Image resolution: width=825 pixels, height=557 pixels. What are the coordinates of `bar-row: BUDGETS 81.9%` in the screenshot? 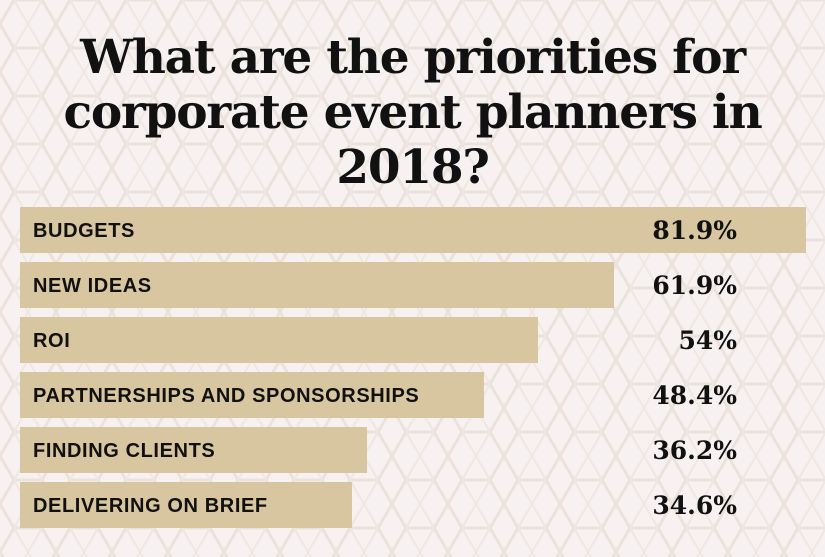 It's located at (413, 230).